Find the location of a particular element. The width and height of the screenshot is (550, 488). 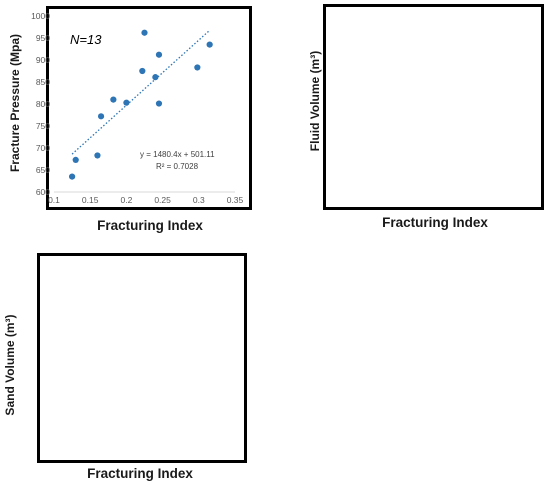

r-squared-label: R² = 0.7028 is located at coordinates (177, 166).